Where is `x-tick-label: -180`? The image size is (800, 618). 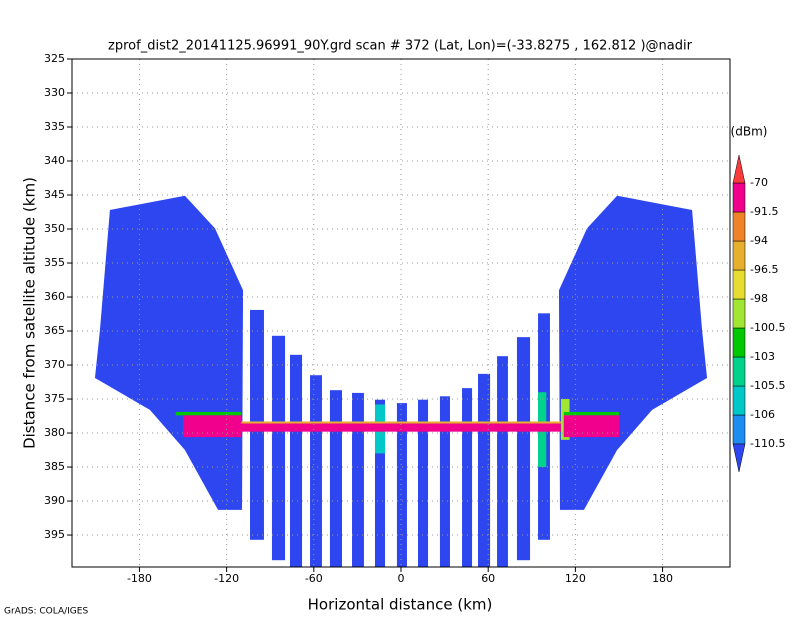
x-tick-label: -180 is located at coordinates (139, 578).